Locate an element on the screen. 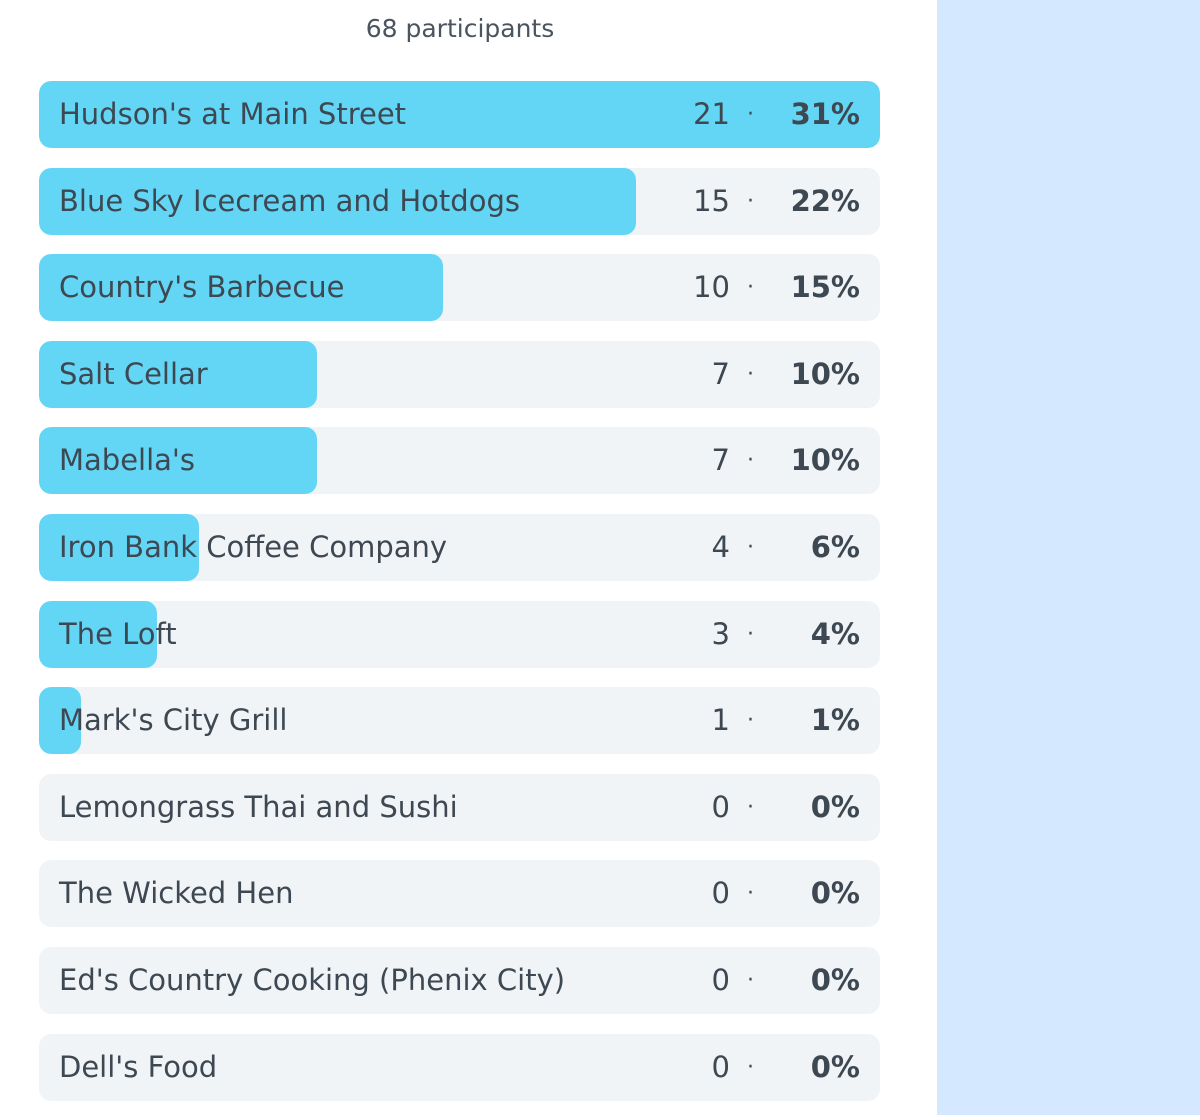  poll-option-label: Hudson's at Main Street is located at coordinates (233, 114).